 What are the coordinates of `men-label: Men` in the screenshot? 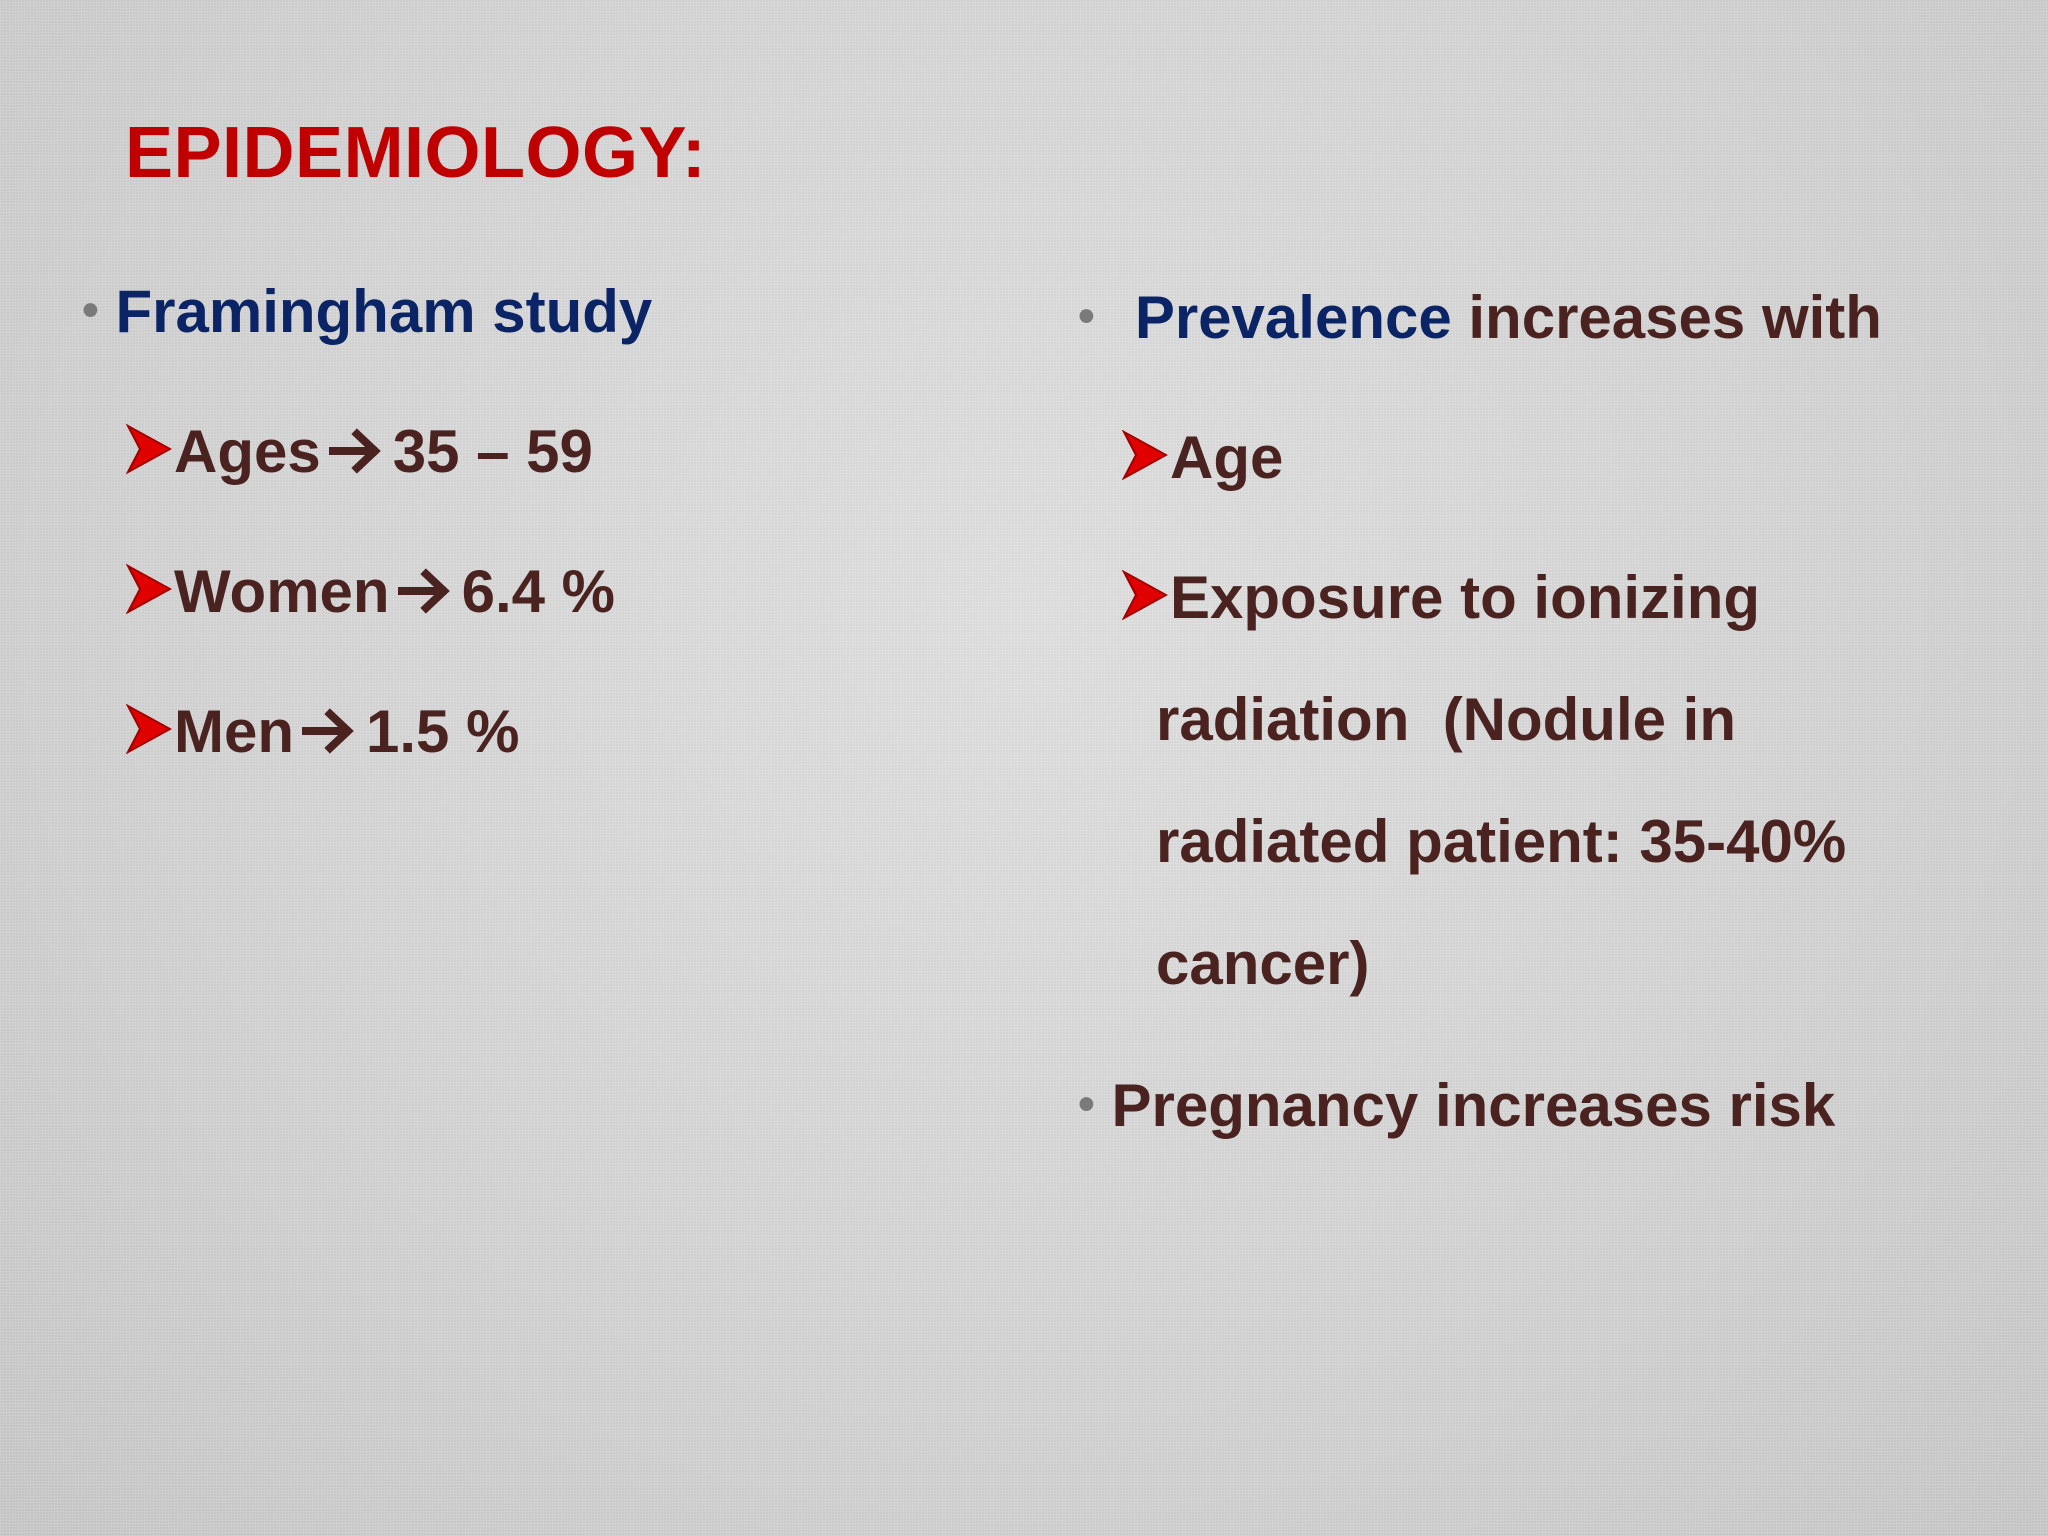 It's located at (234, 731).